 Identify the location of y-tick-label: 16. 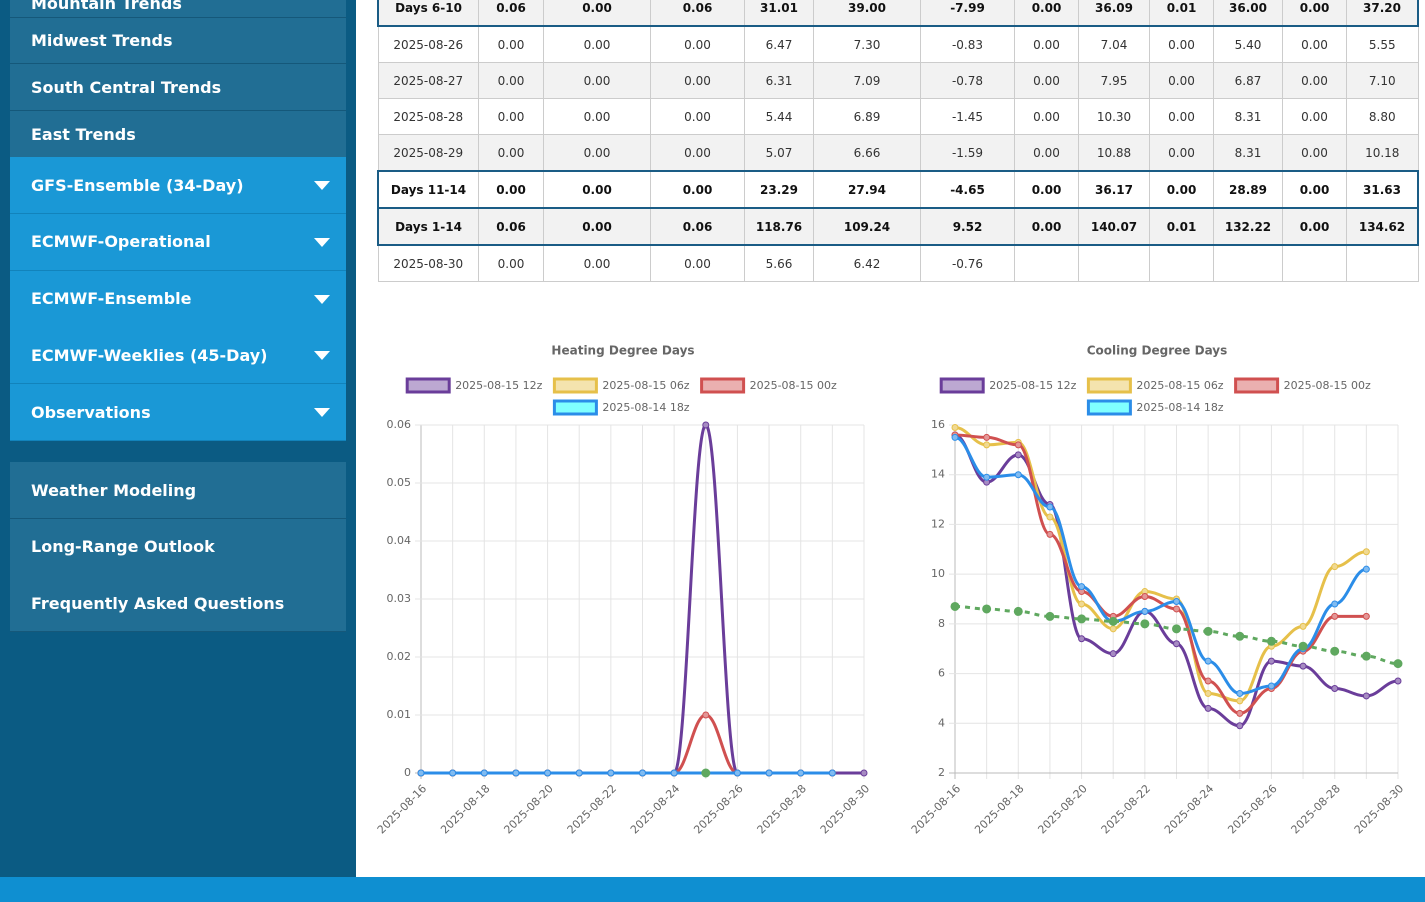
(938, 424).